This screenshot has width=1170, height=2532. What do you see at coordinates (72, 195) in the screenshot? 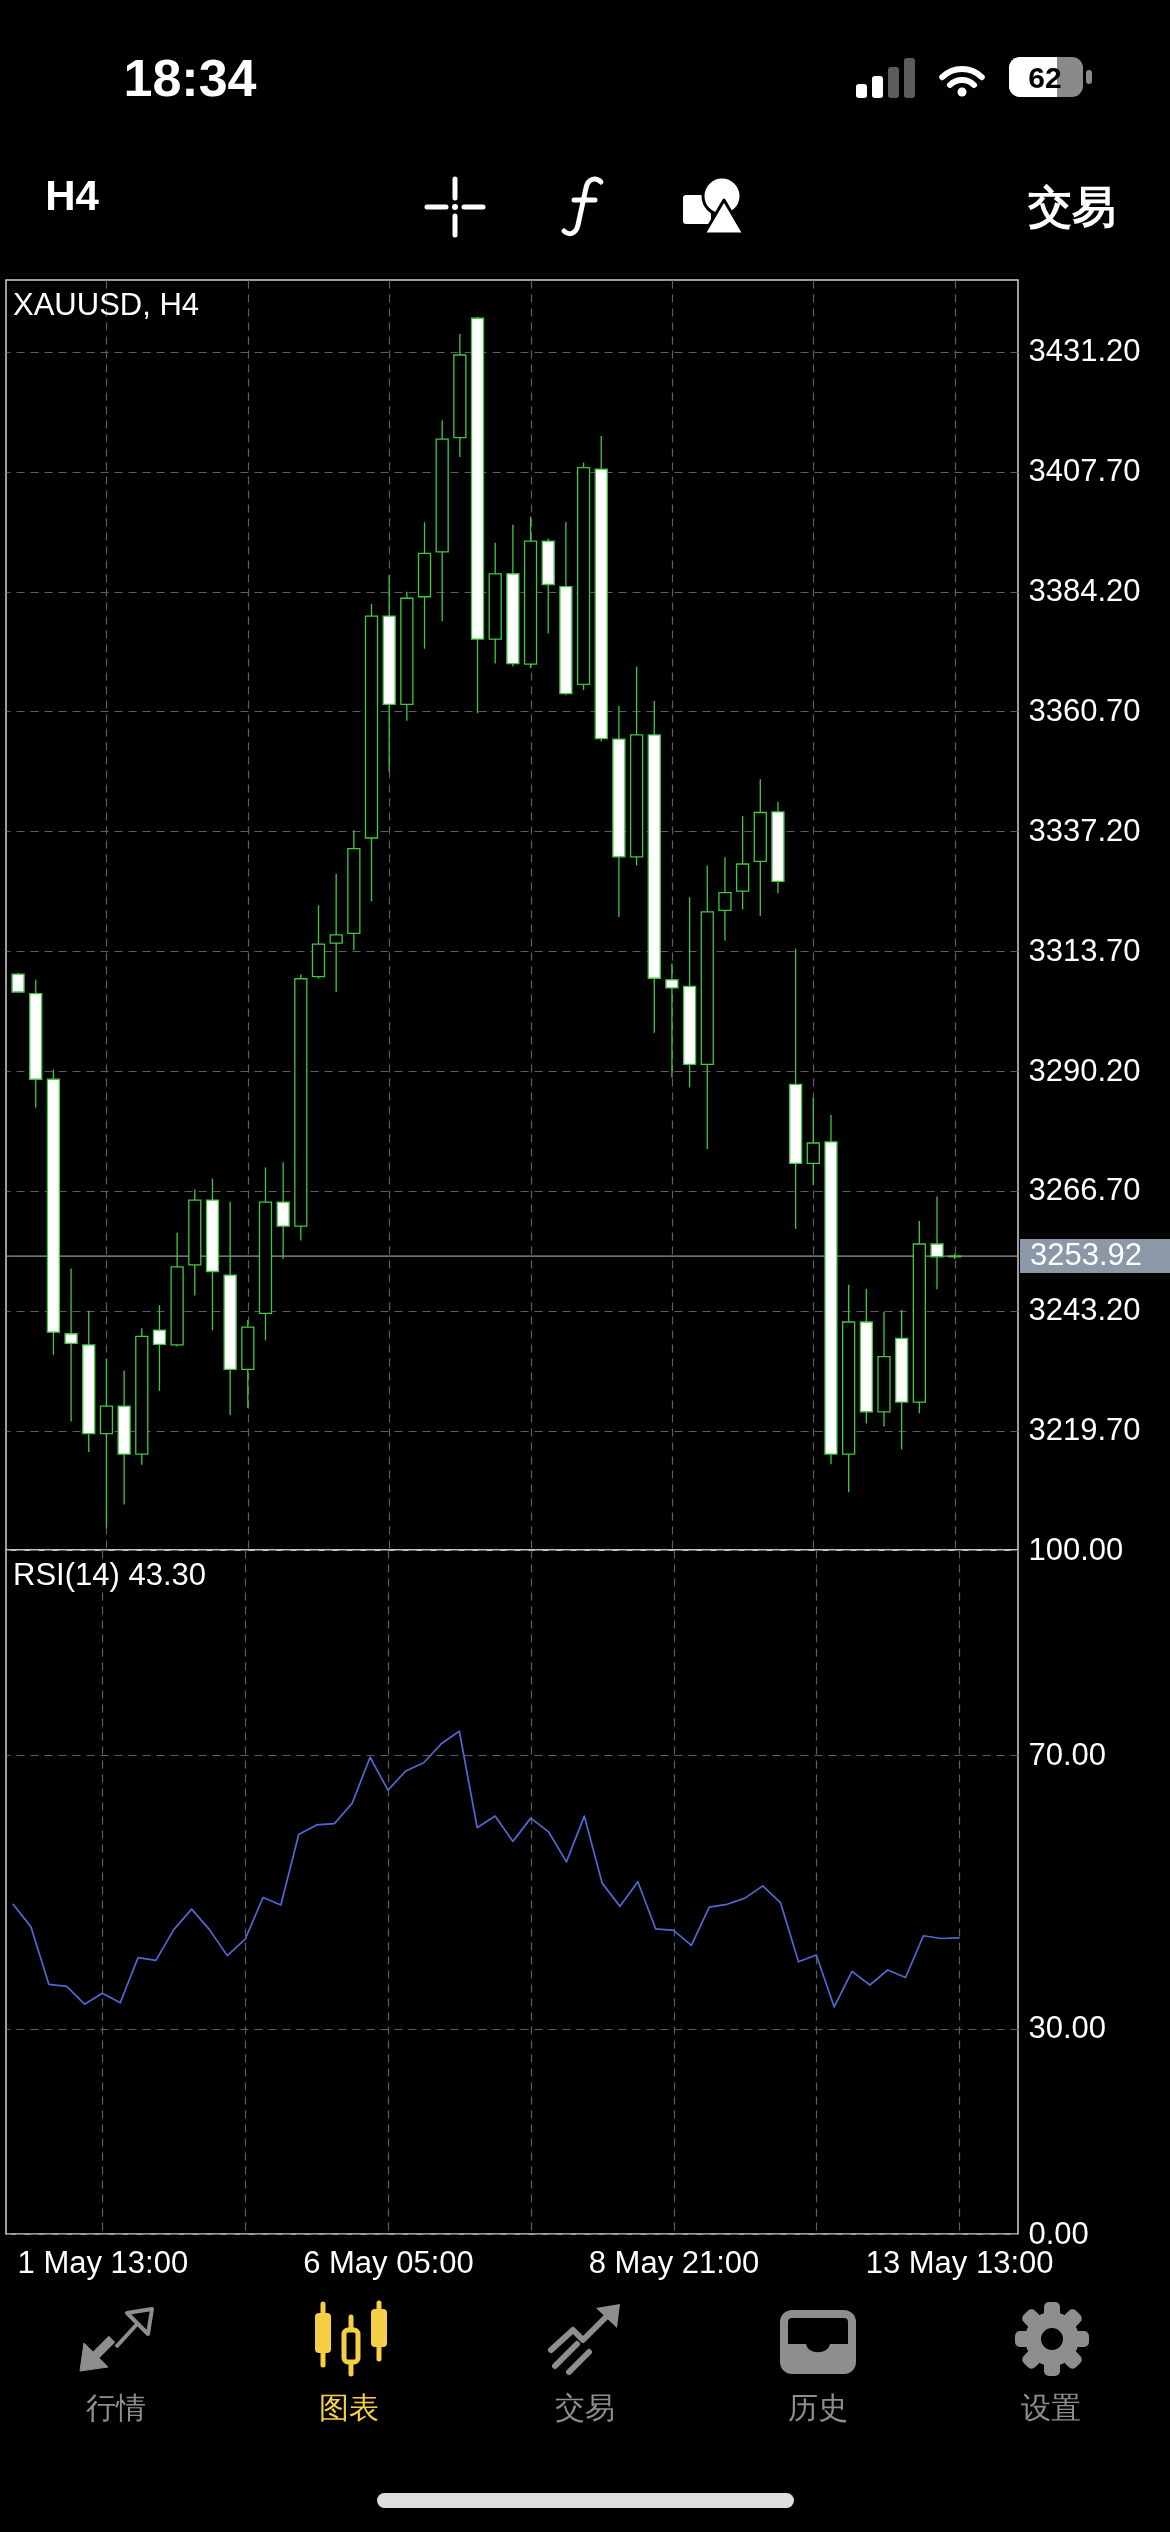
I see `text: H4` at bounding box center [72, 195].